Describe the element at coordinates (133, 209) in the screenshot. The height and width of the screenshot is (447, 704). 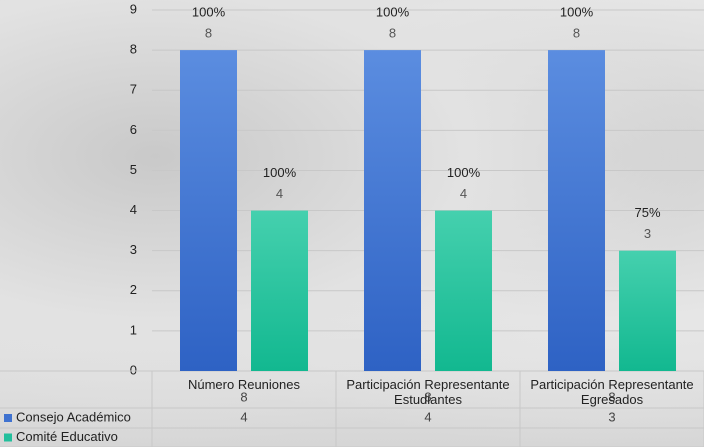
I see `y-tick-label: 4` at that location.